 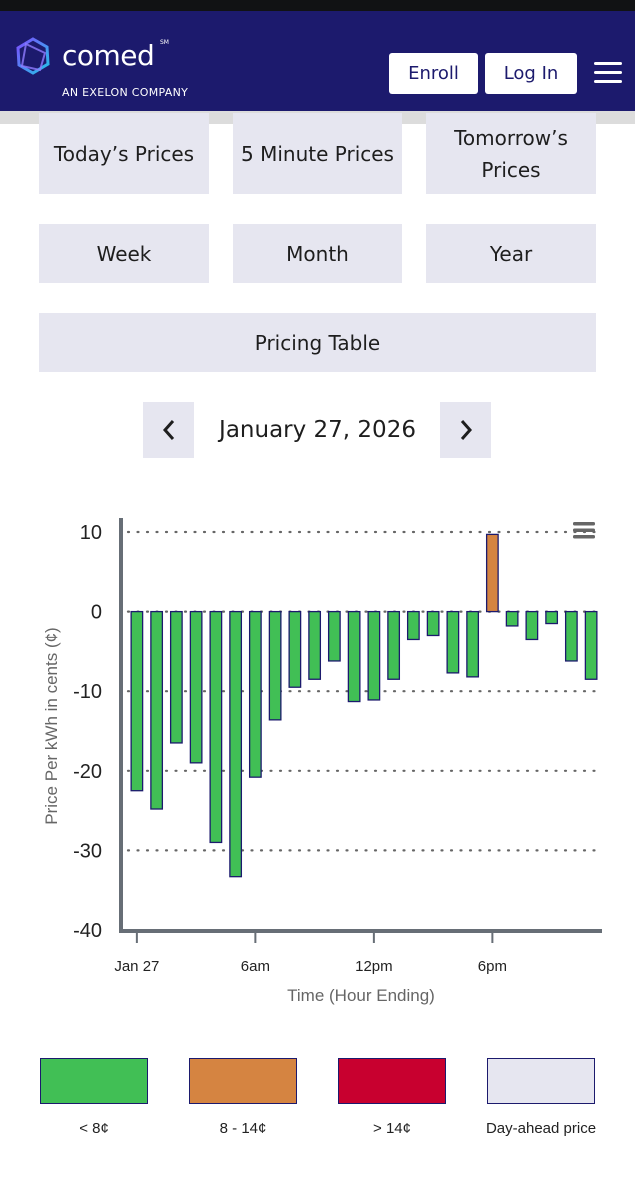 I want to click on y-tick-label: 0, so click(x=96, y=613).